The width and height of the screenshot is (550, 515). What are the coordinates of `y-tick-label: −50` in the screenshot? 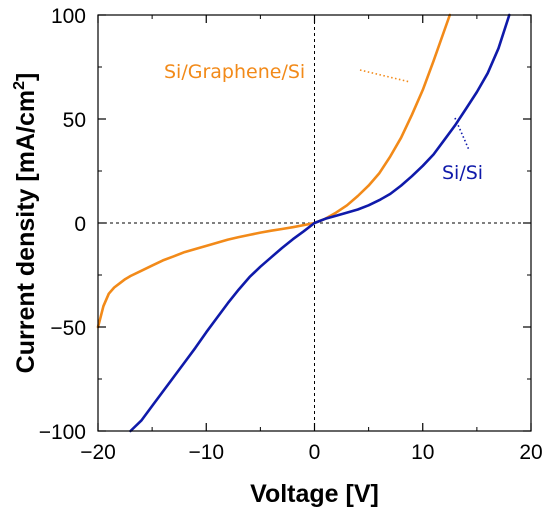 It's located at (68, 328).